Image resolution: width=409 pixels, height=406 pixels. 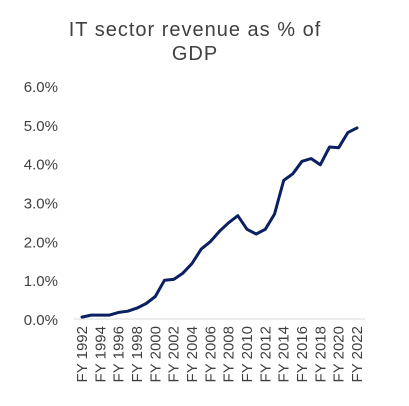 I want to click on x-tick-label: FY 1998, so click(x=137, y=354).